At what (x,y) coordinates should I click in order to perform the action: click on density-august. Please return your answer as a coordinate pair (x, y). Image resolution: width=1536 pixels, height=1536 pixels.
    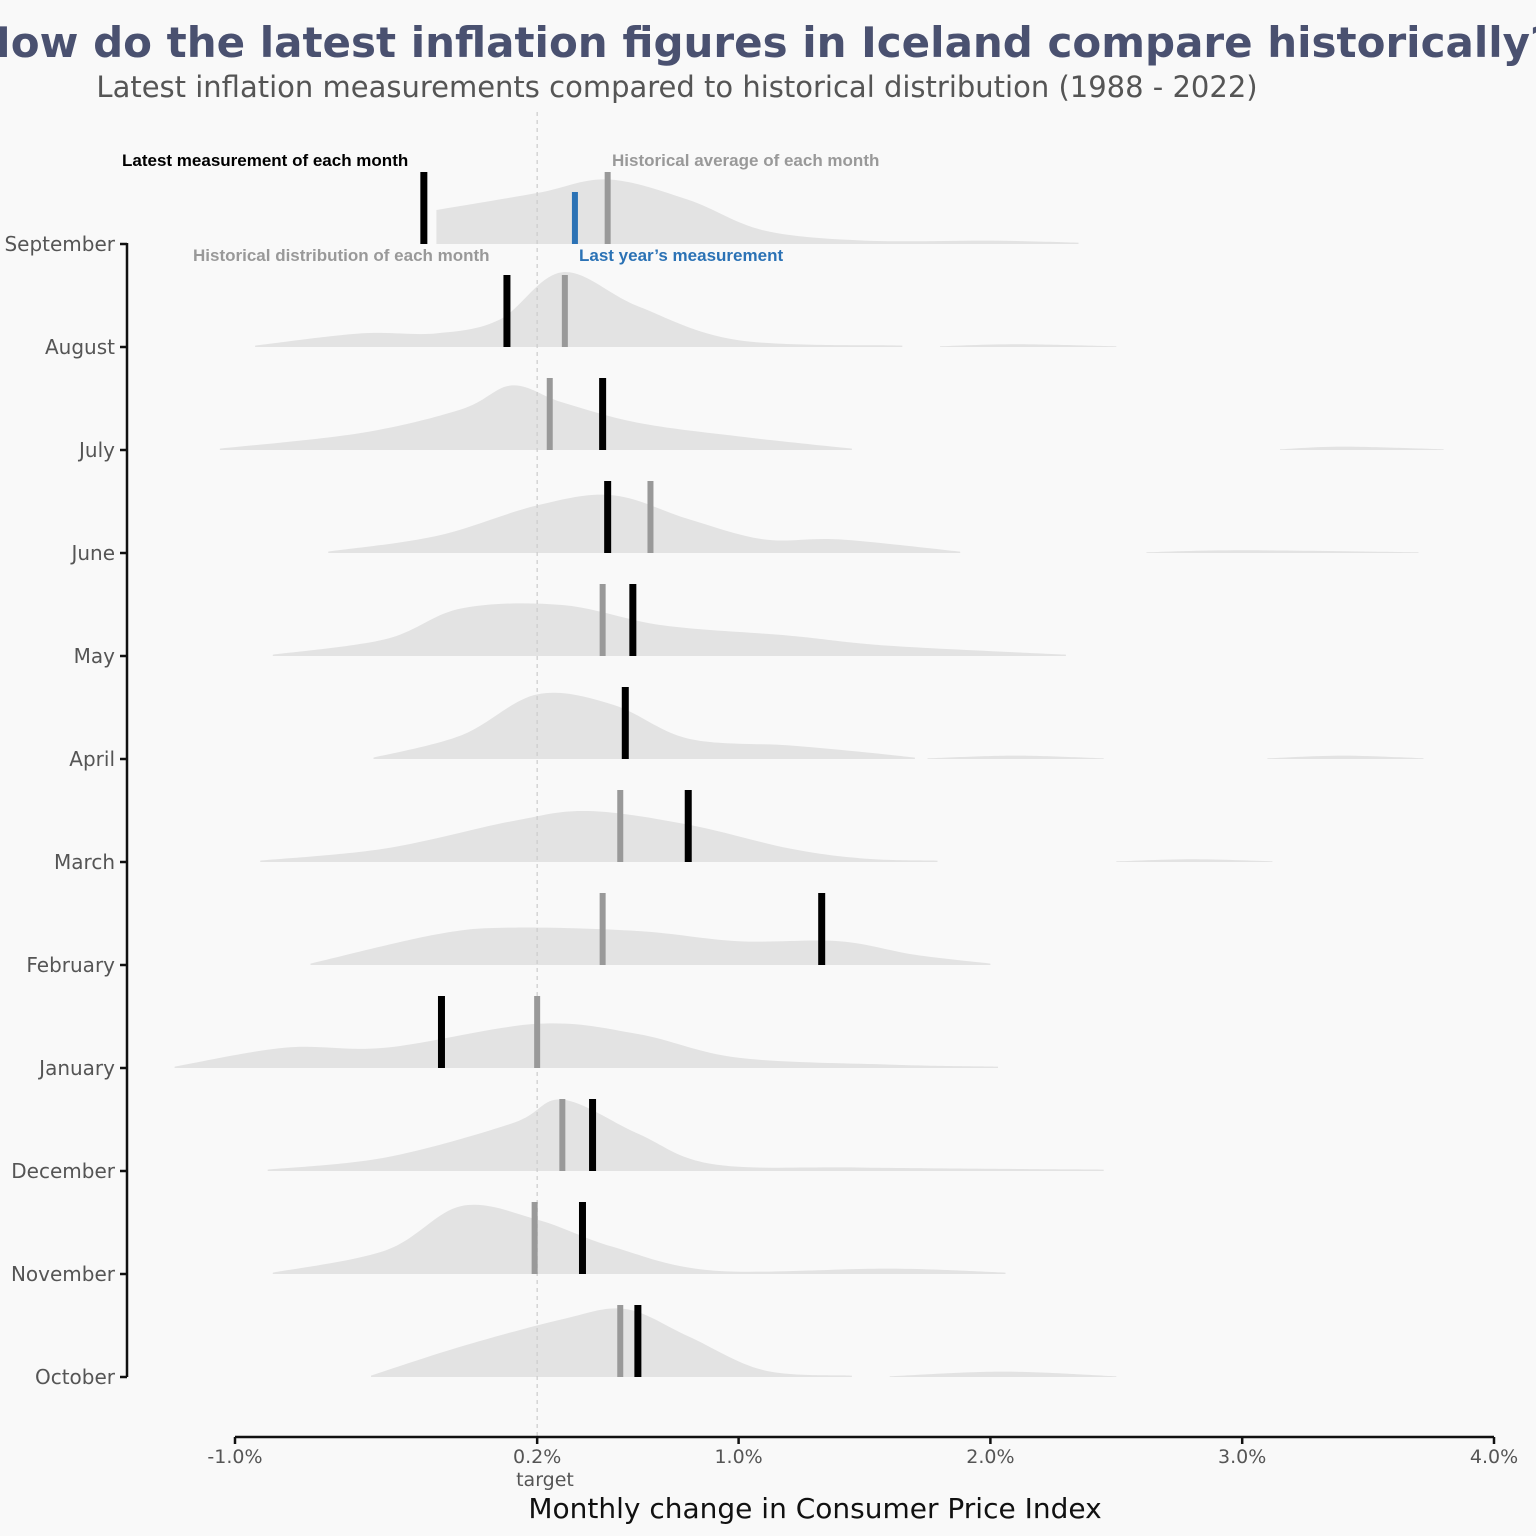
    Looking at the image, I should click on (579, 309).